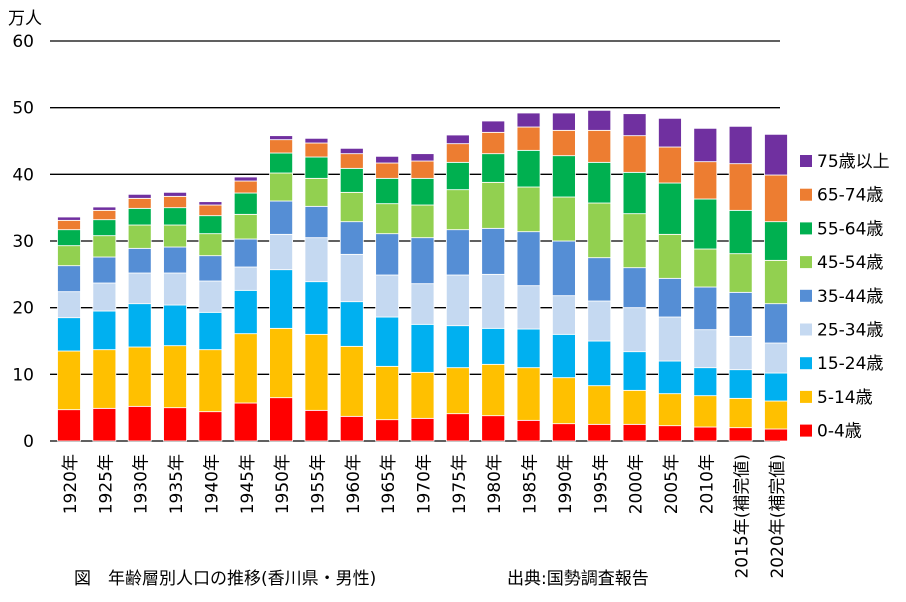 The height and width of the screenshot is (602, 906). What do you see at coordinates (637, 484) in the screenshot?
I see `x-tick-label: 2000年` at bounding box center [637, 484].